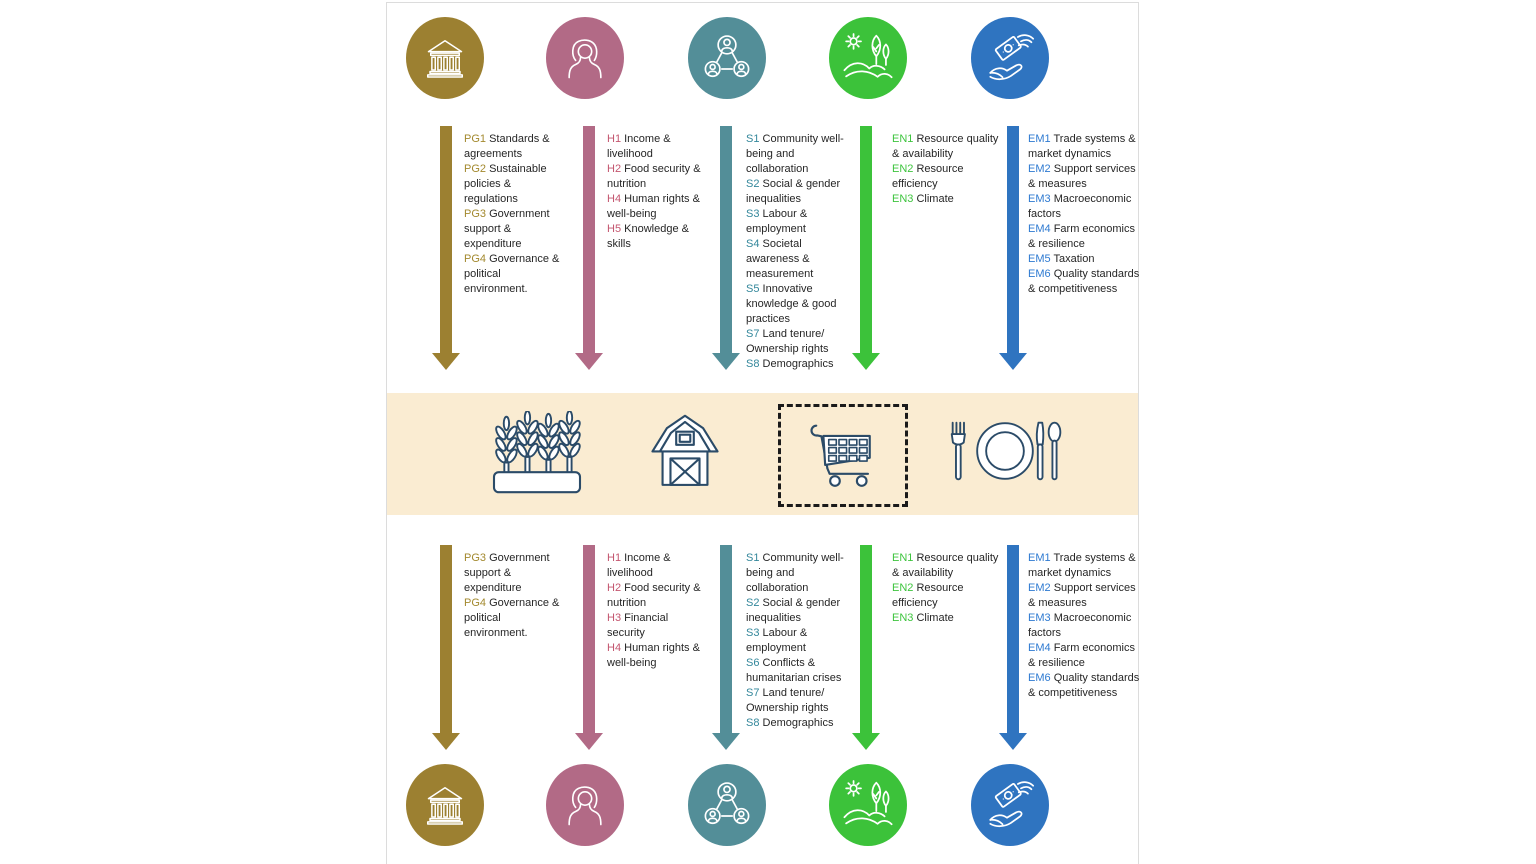  I want to click on indicator-label: Community well-being and collaboration, so click(795, 573).